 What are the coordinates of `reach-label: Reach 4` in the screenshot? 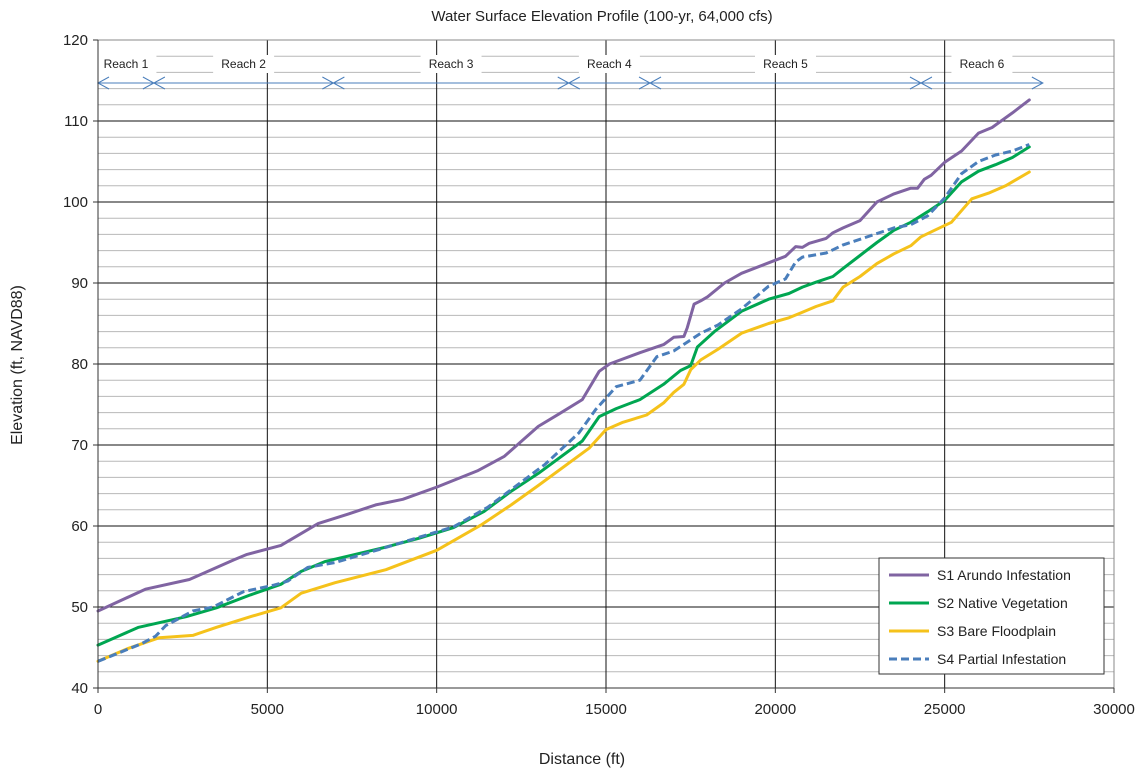 It's located at (609, 64).